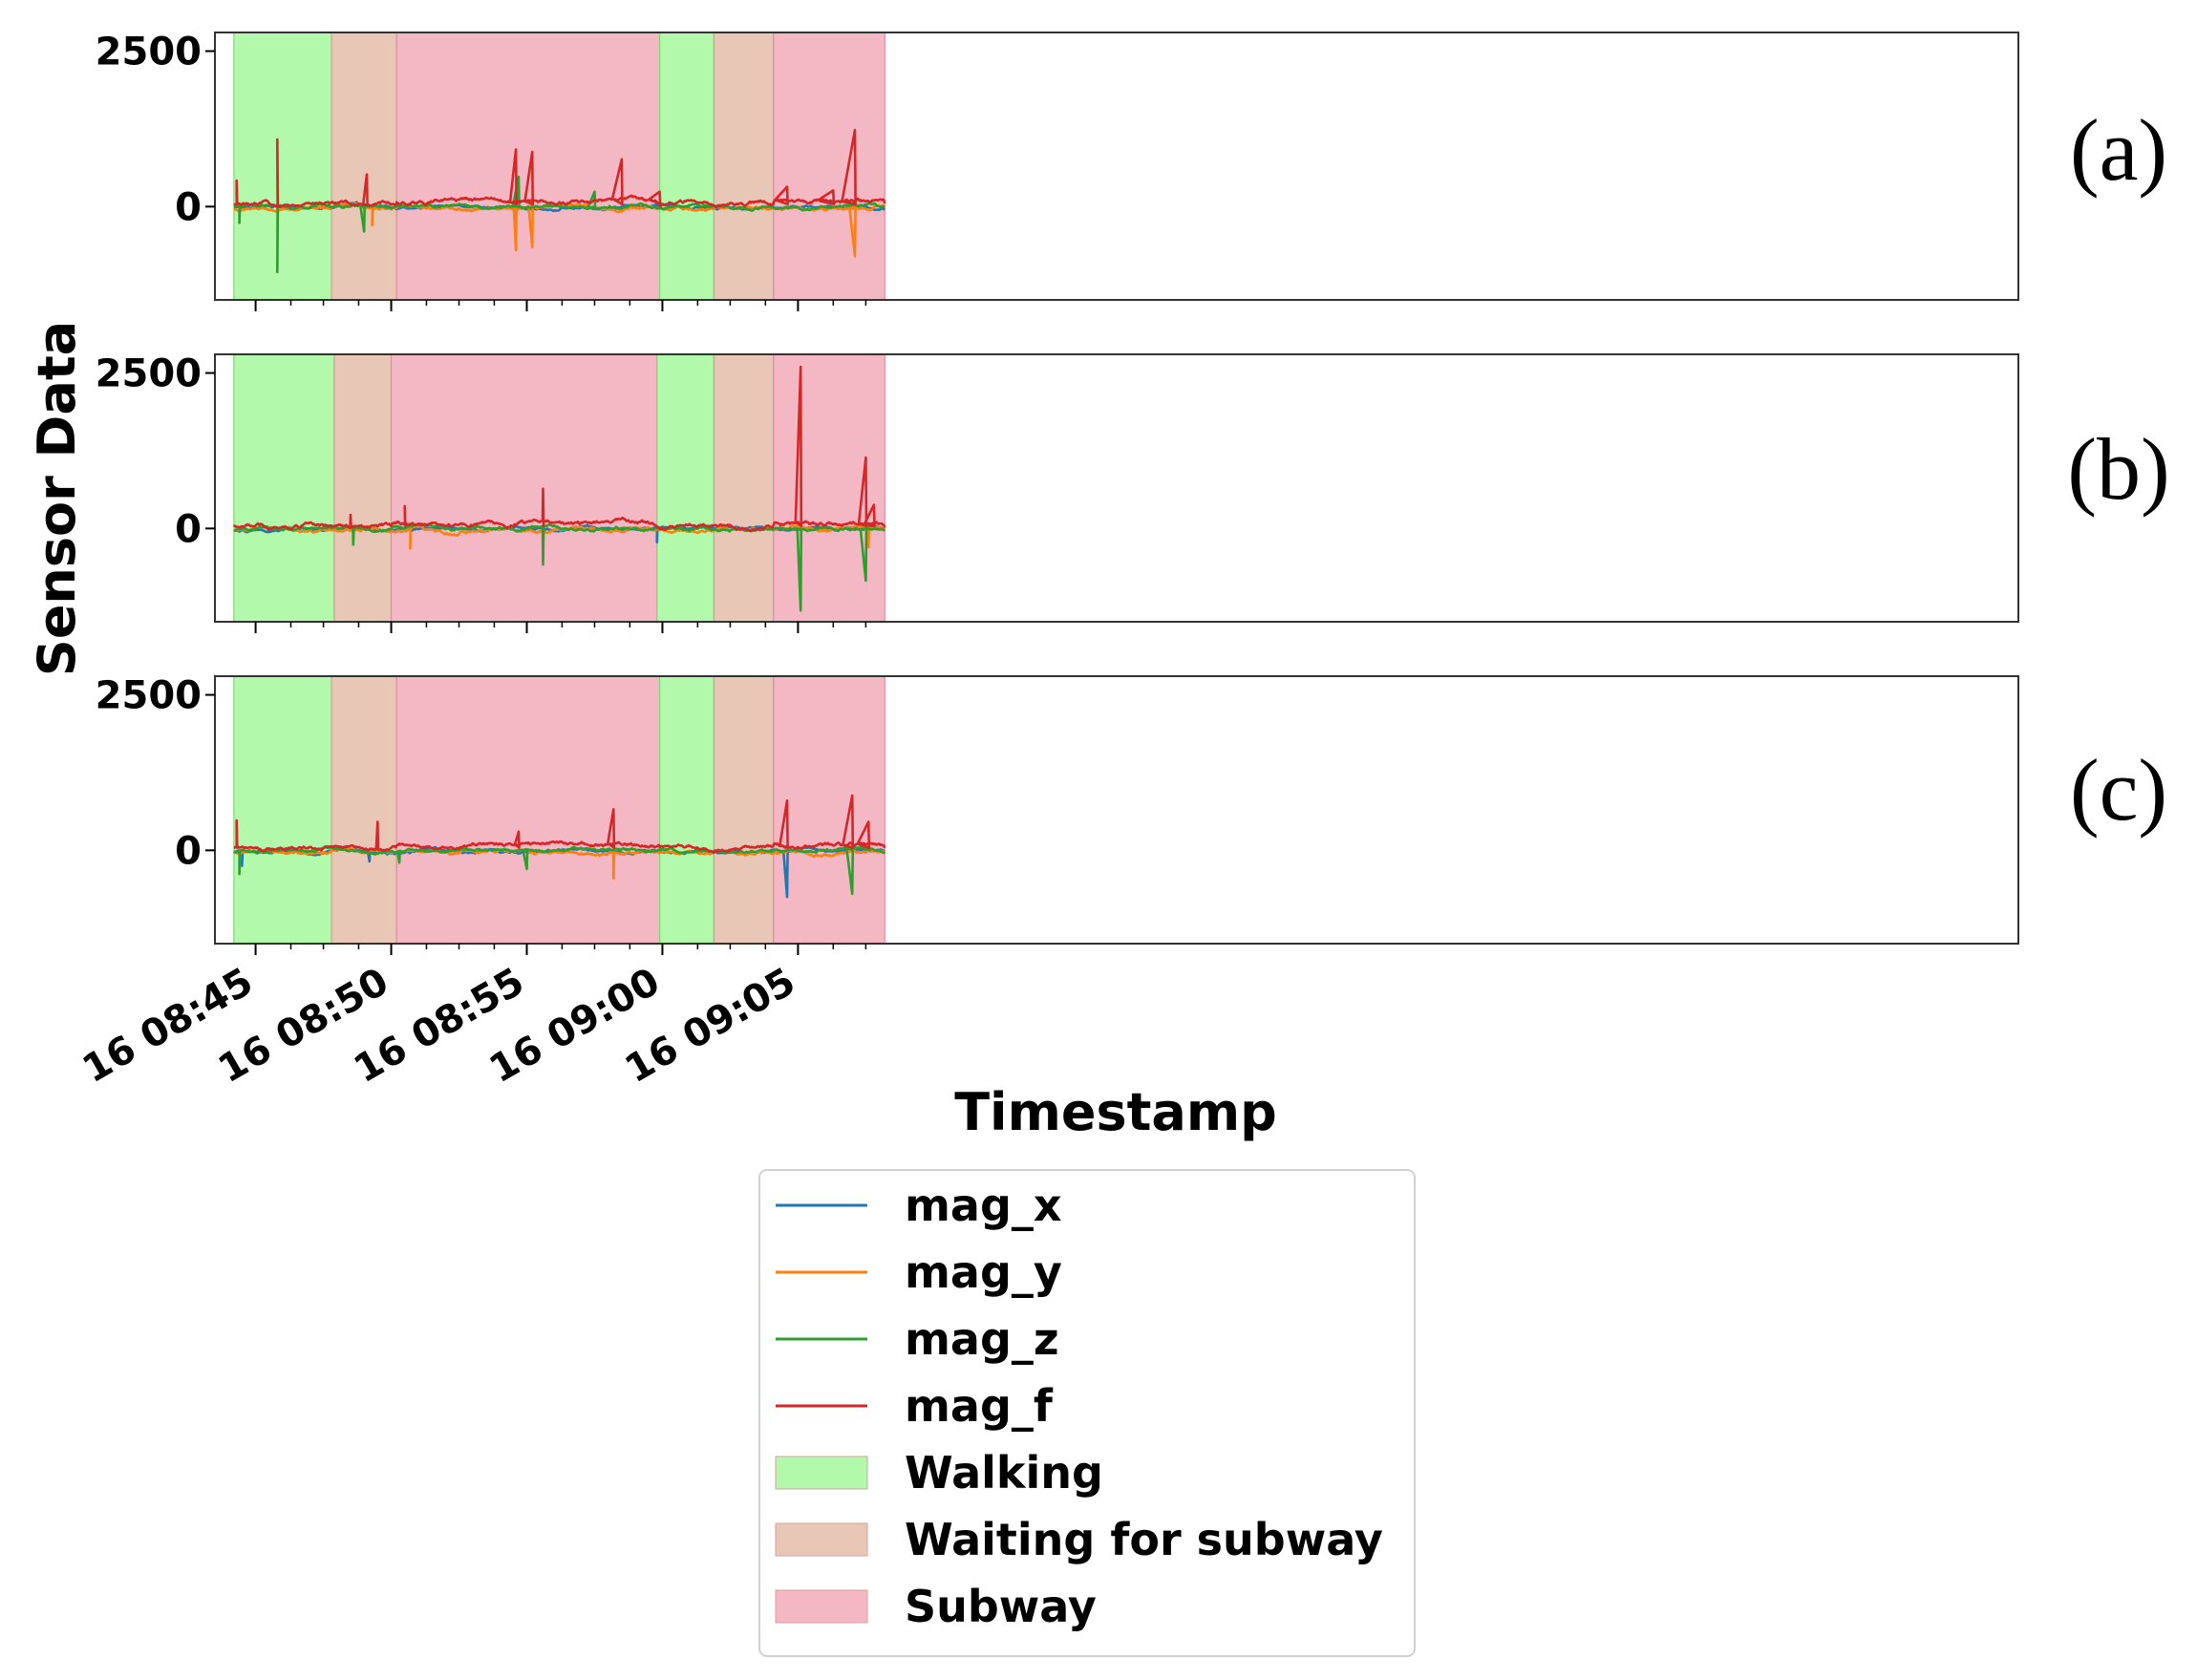 This screenshot has width=2197, height=1680. I want to click on legend-item-walking: Walking, so click(939, 1473).